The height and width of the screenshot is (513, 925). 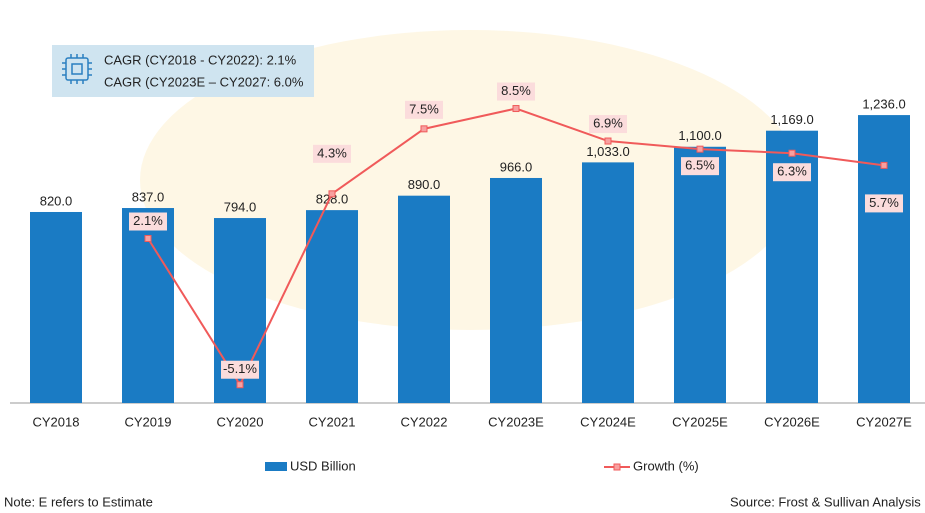 I want to click on data-label: 6.5%, so click(x=700, y=165).